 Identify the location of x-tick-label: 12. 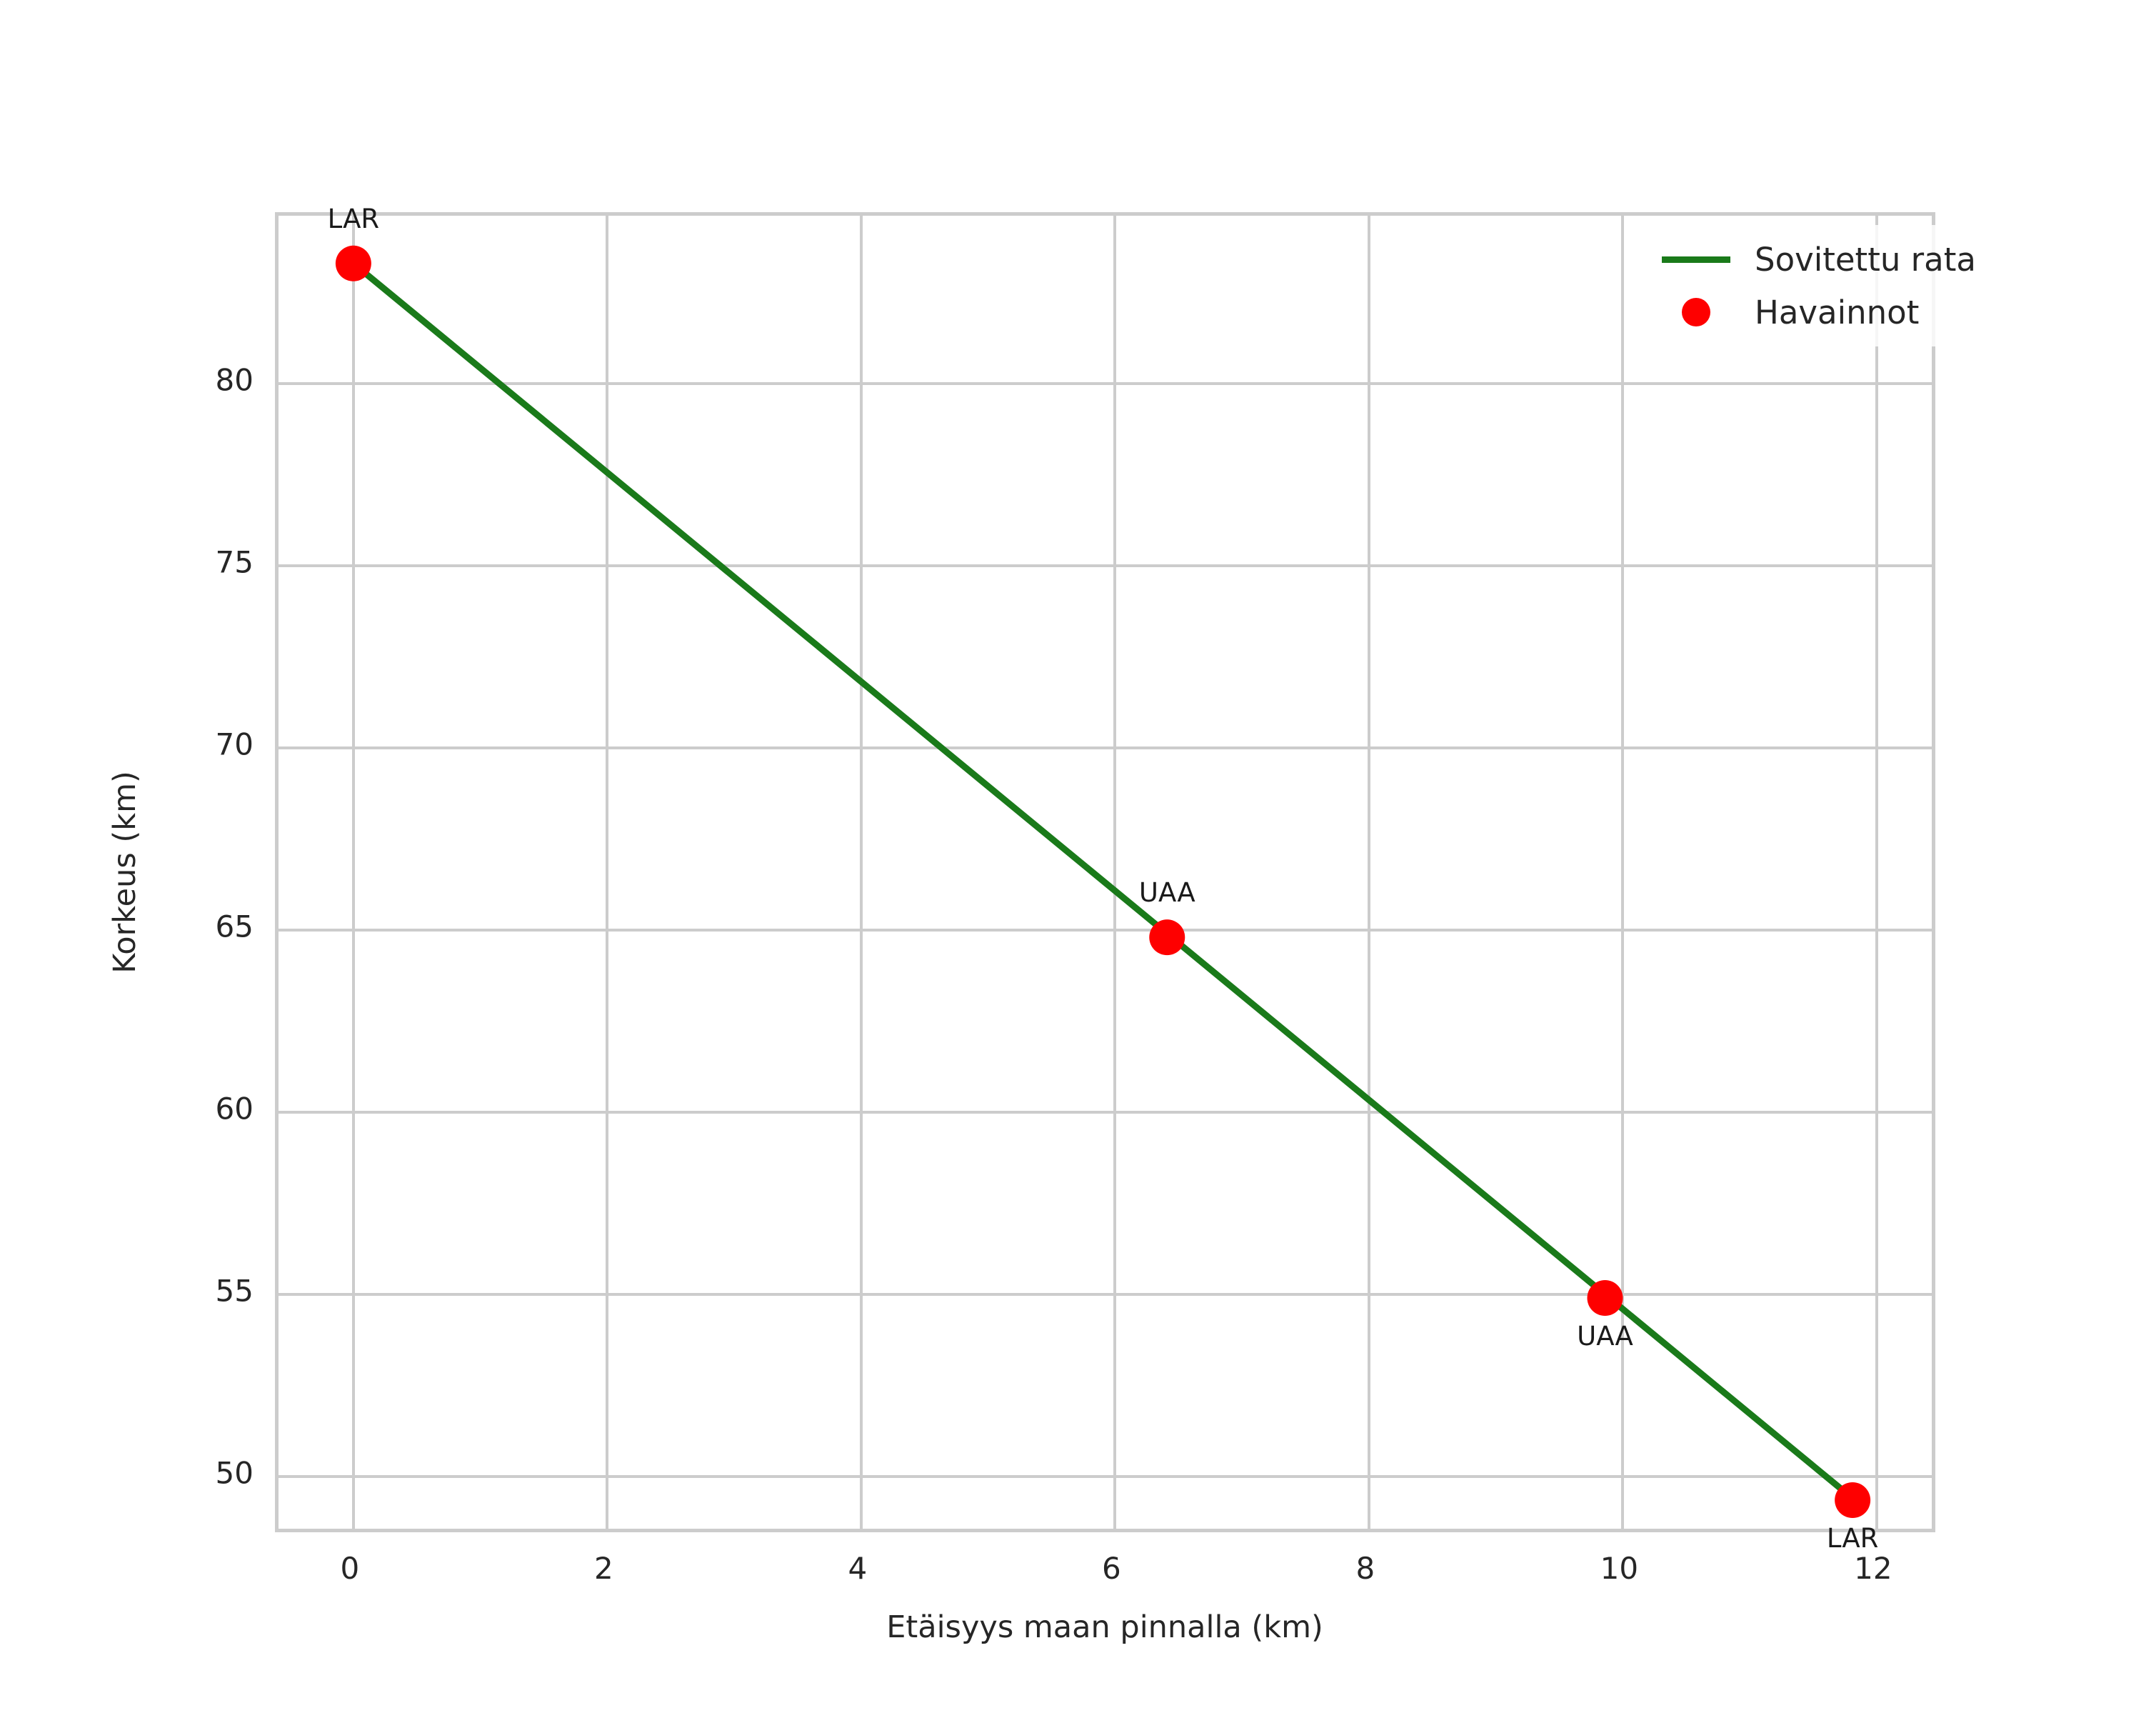
(1873, 1568).